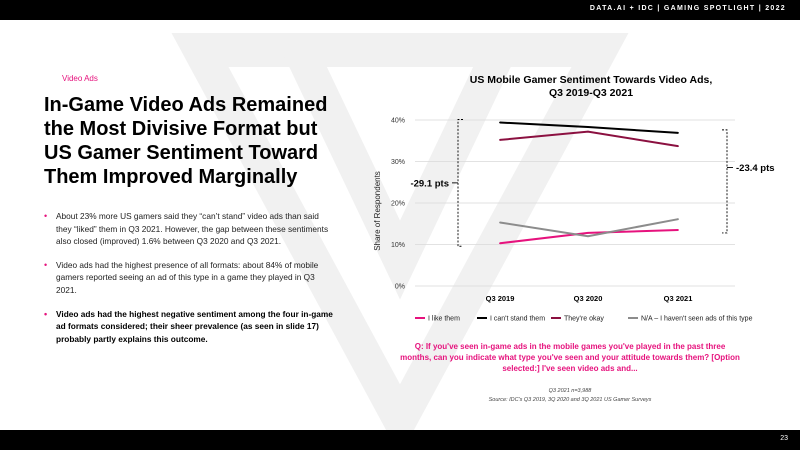 The height and width of the screenshot is (450, 800). Describe the element at coordinates (678, 298) in the screenshot. I see `x-tick-label: Q3 2021` at that location.